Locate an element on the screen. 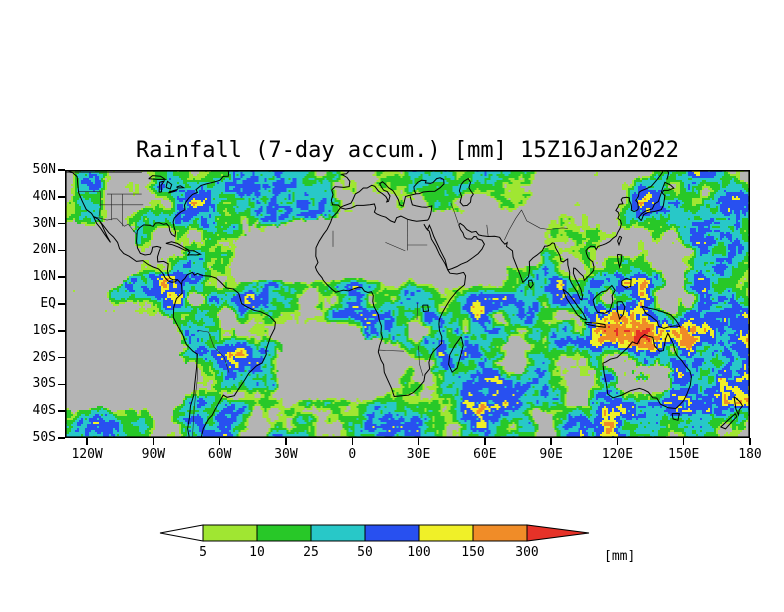 The height and width of the screenshot is (612, 784). y-axis-label: 40N is located at coordinates (44, 196).